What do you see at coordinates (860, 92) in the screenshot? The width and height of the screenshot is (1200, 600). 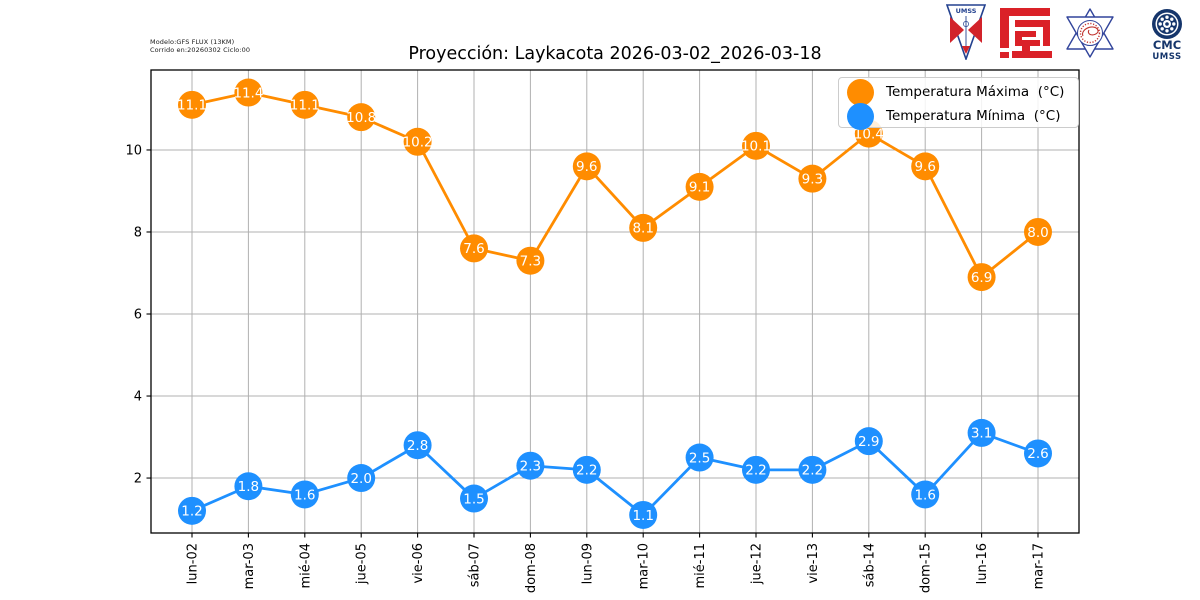 I see `legend-marker-max` at bounding box center [860, 92].